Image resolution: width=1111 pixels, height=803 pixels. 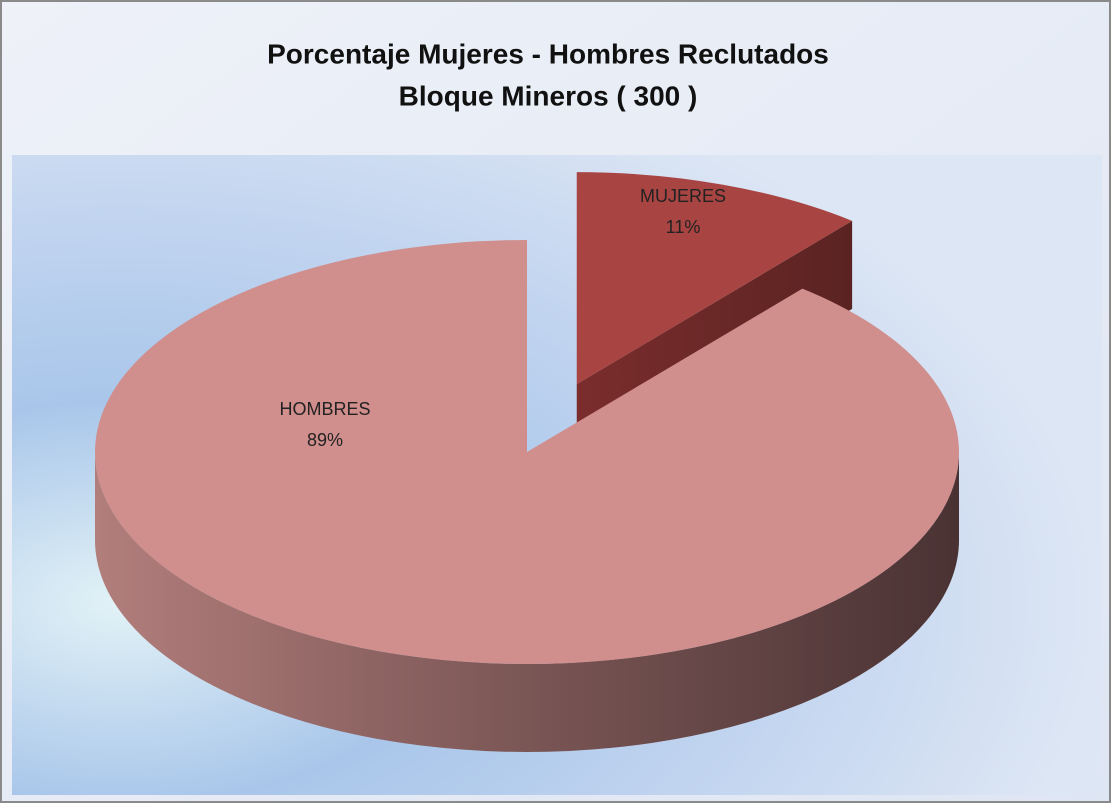 What do you see at coordinates (548, 95) in the screenshot?
I see `chart-title: Bloque Mineros ( 300 )` at bounding box center [548, 95].